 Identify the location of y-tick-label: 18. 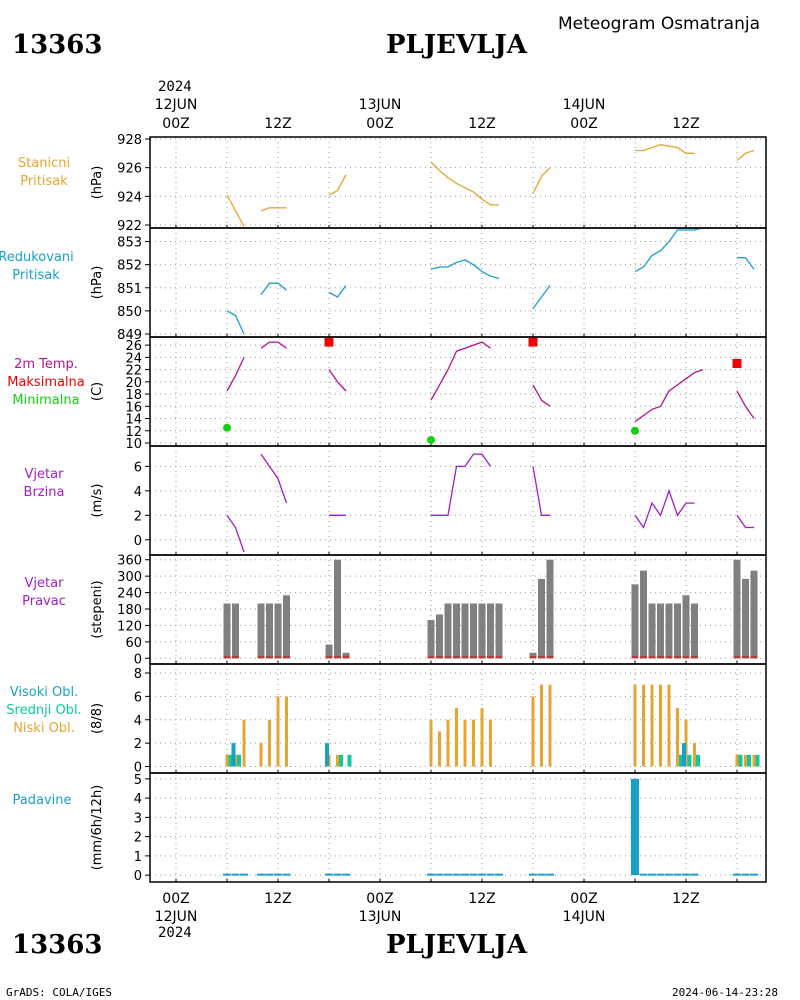
(133, 395).